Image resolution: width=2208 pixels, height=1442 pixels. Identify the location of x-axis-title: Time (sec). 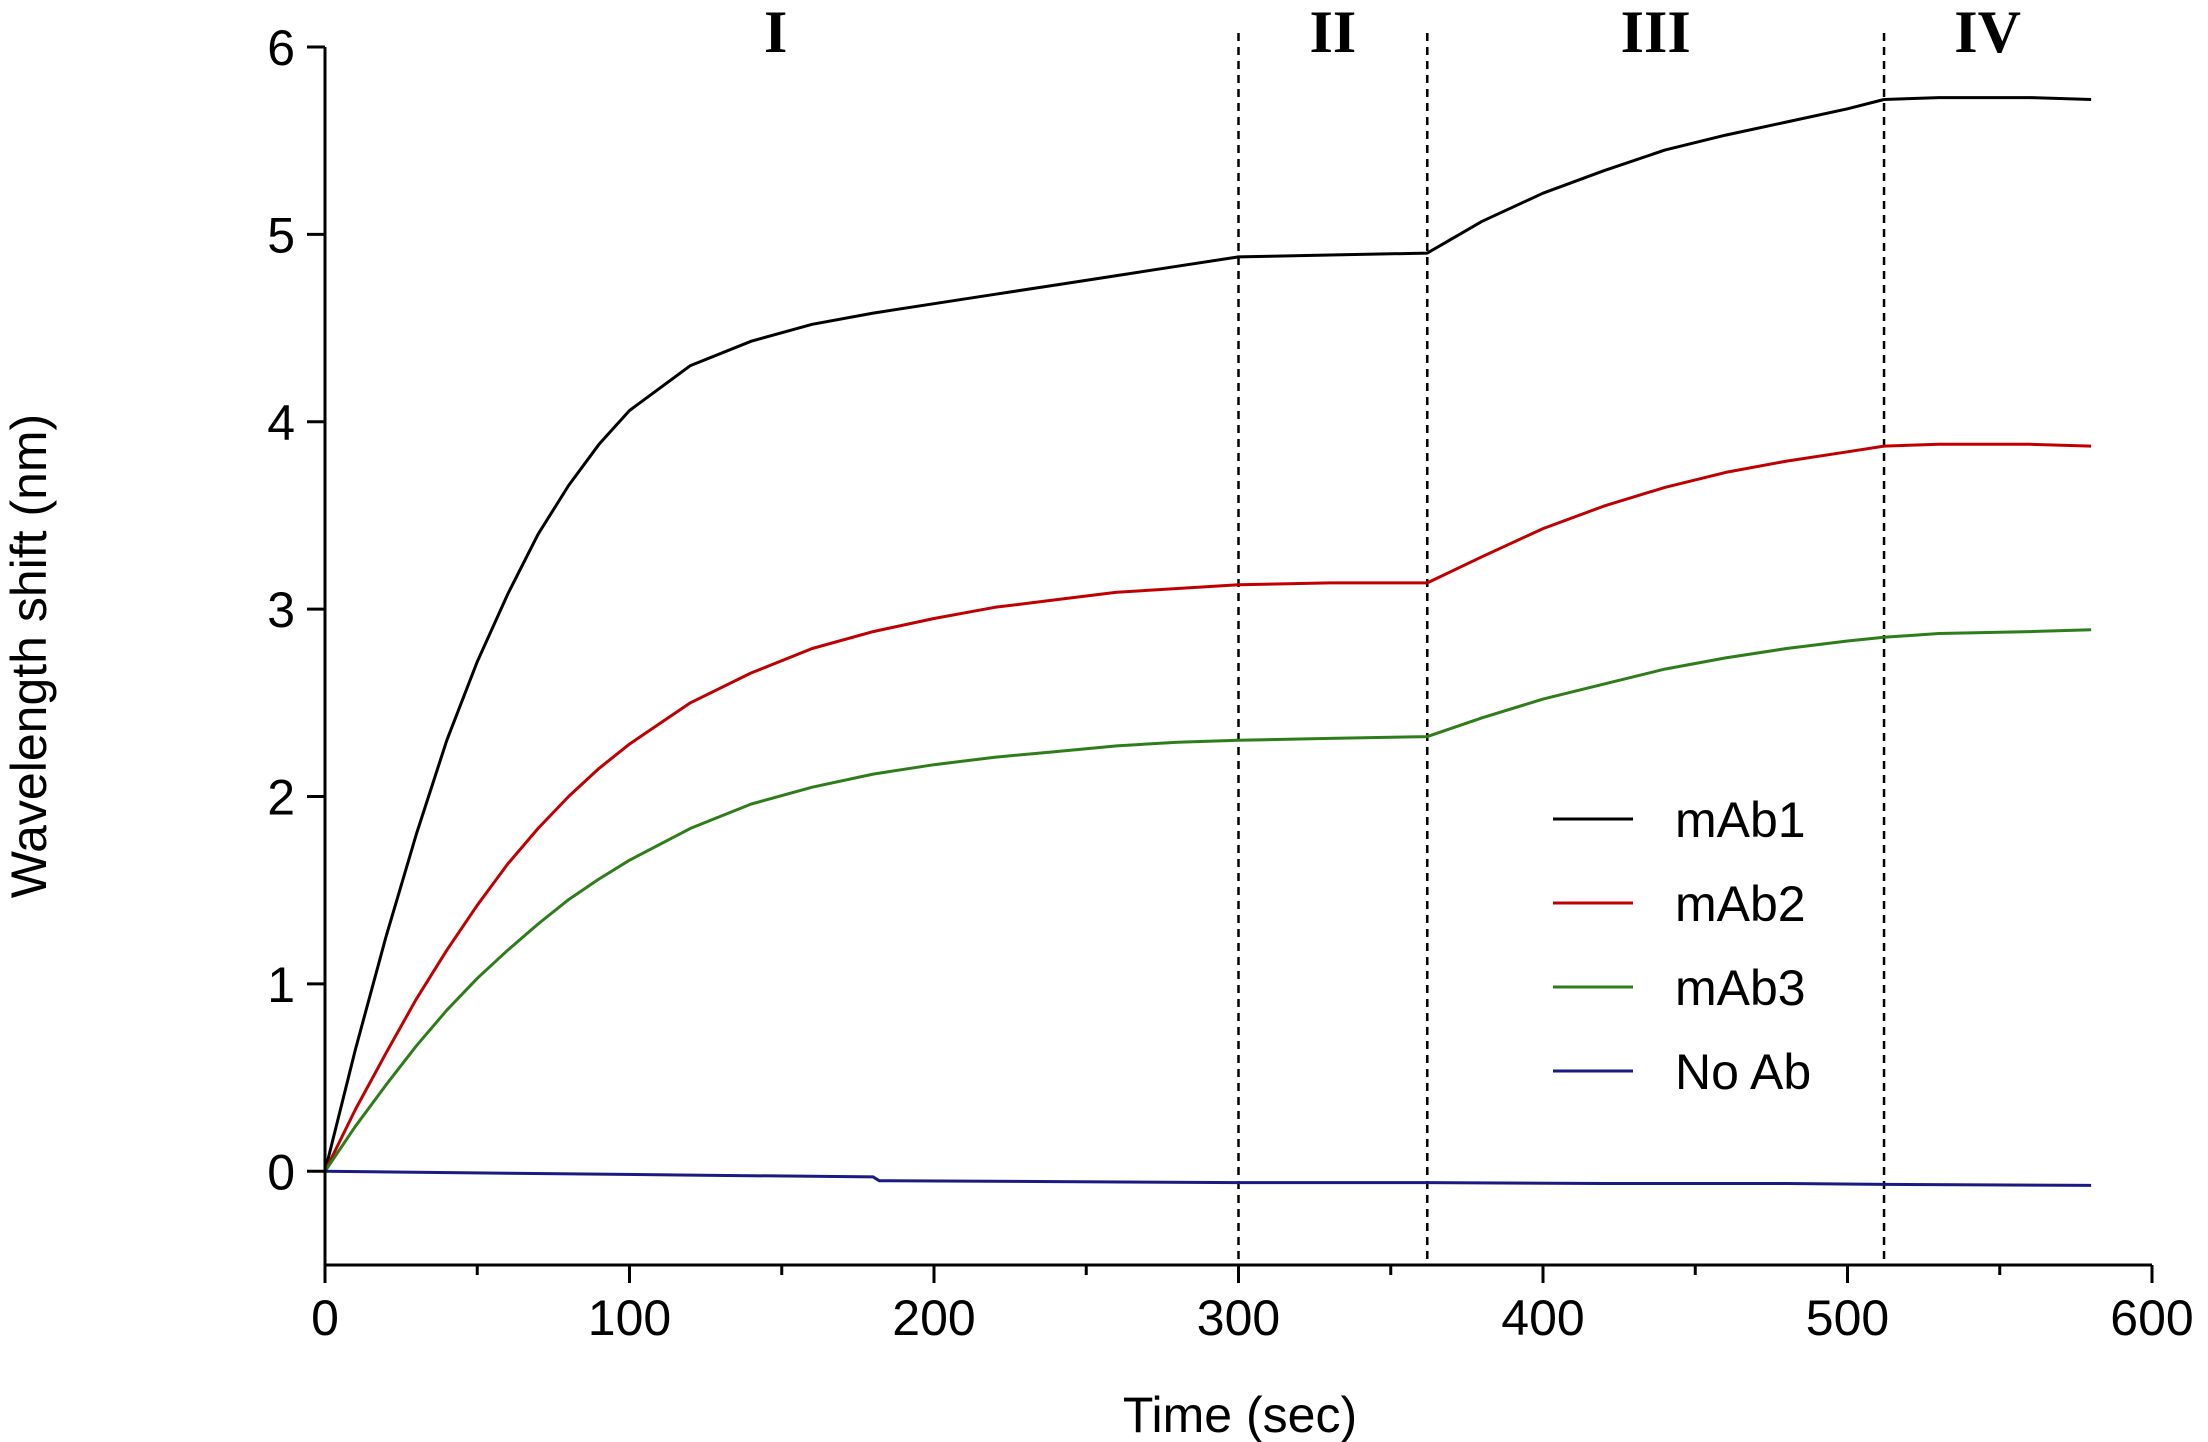
(1240, 1414).